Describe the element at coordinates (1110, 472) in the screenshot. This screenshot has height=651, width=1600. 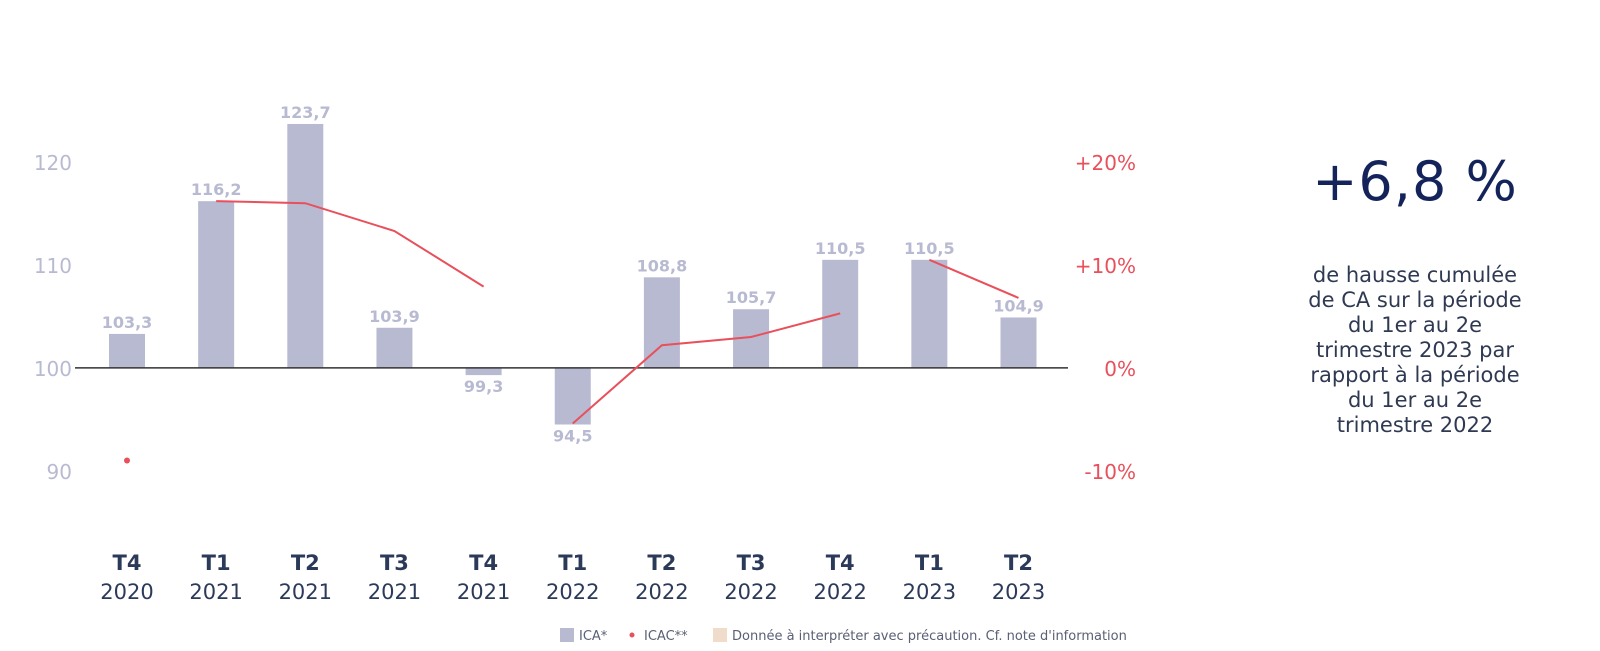
I see `right-axis-tick-label: -10%` at that location.